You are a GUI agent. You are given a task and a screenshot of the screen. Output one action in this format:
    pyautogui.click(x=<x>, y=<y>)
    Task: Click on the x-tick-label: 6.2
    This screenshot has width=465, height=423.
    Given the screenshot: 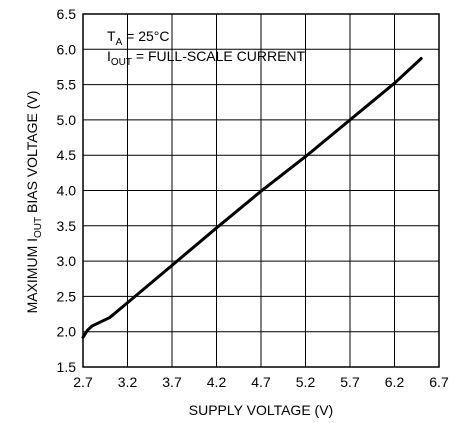 What is the action you would take?
    pyautogui.click(x=395, y=382)
    